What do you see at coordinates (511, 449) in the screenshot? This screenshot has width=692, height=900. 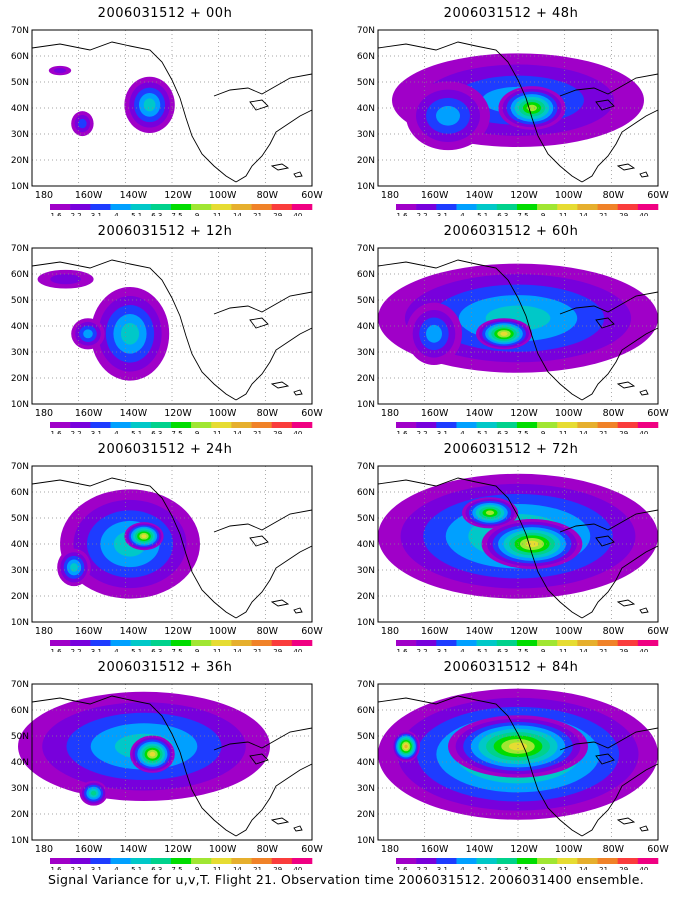 I see `panel-title: 2006031512 + 72h` at bounding box center [511, 449].